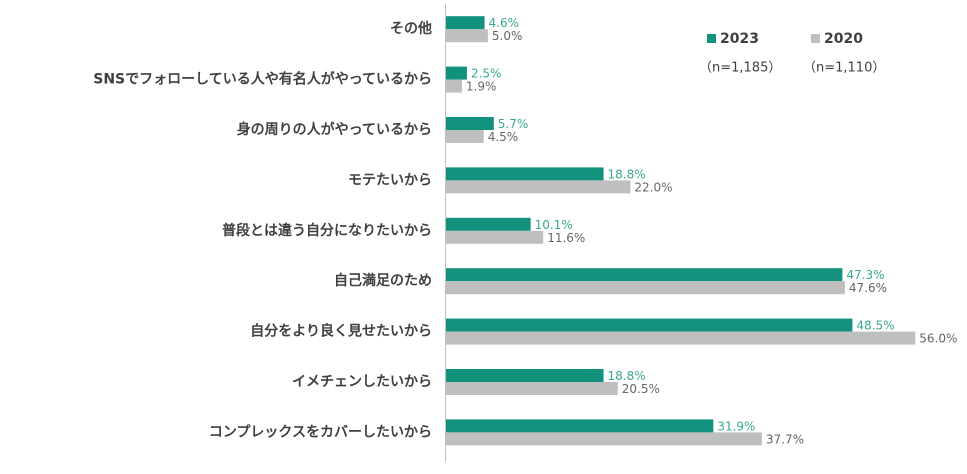 This screenshot has width=967, height=474. What do you see at coordinates (868, 288) in the screenshot?
I see `value-label: 47.6%` at bounding box center [868, 288].